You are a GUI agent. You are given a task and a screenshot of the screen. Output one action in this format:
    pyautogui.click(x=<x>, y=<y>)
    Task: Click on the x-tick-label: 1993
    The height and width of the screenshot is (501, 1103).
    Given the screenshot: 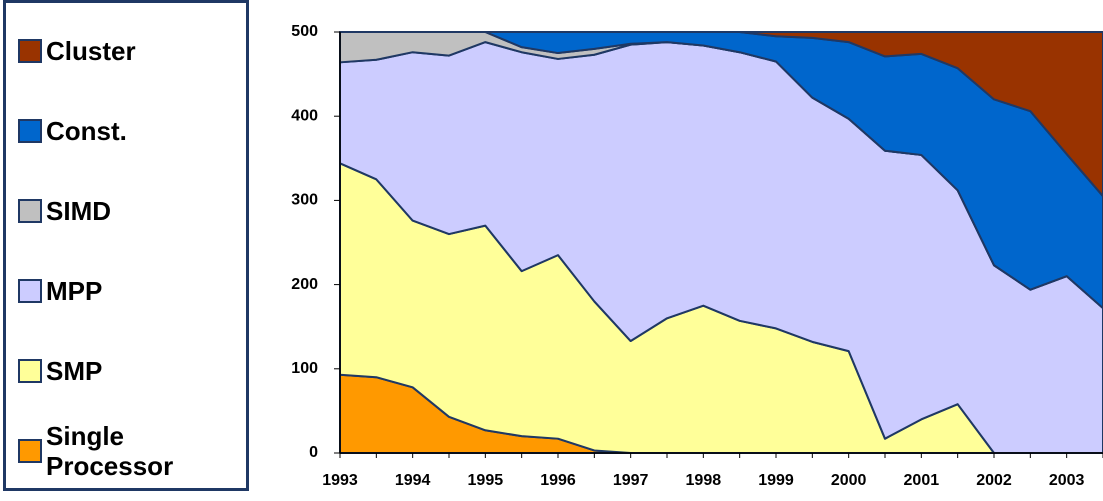 What is the action you would take?
    pyautogui.click(x=340, y=480)
    